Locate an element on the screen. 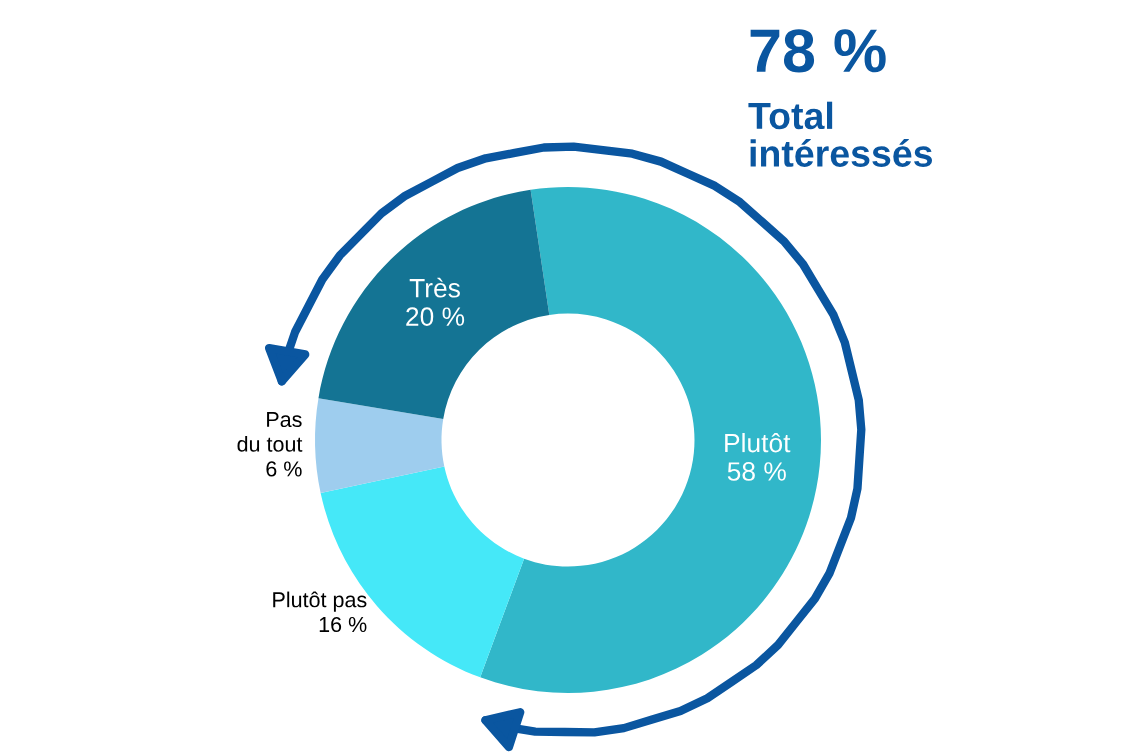 Image resolution: width=1136 pixels, height=756 pixels. chart-title: 78 % is located at coordinates (818, 51).